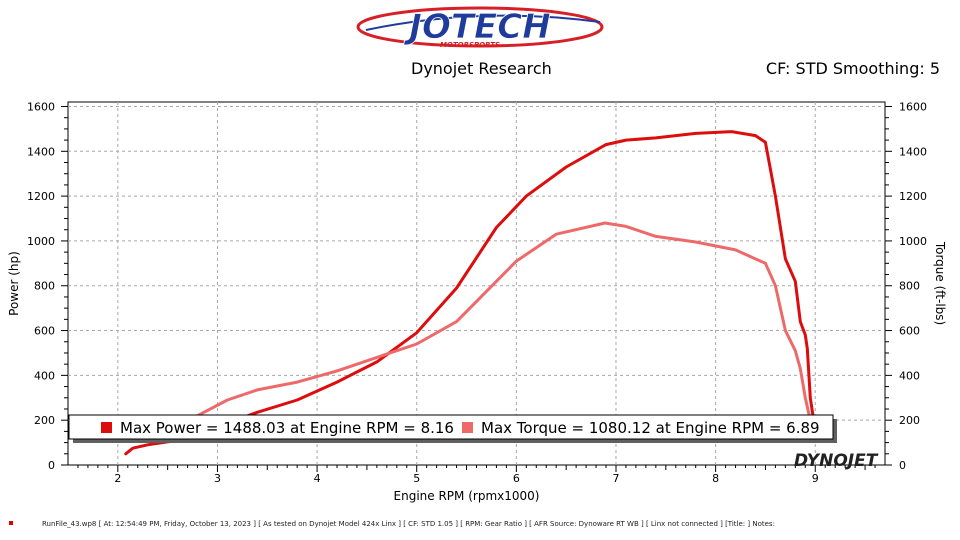 This screenshot has width=960, height=540. I want to click on x-tick-label: 3, so click(217, 478).